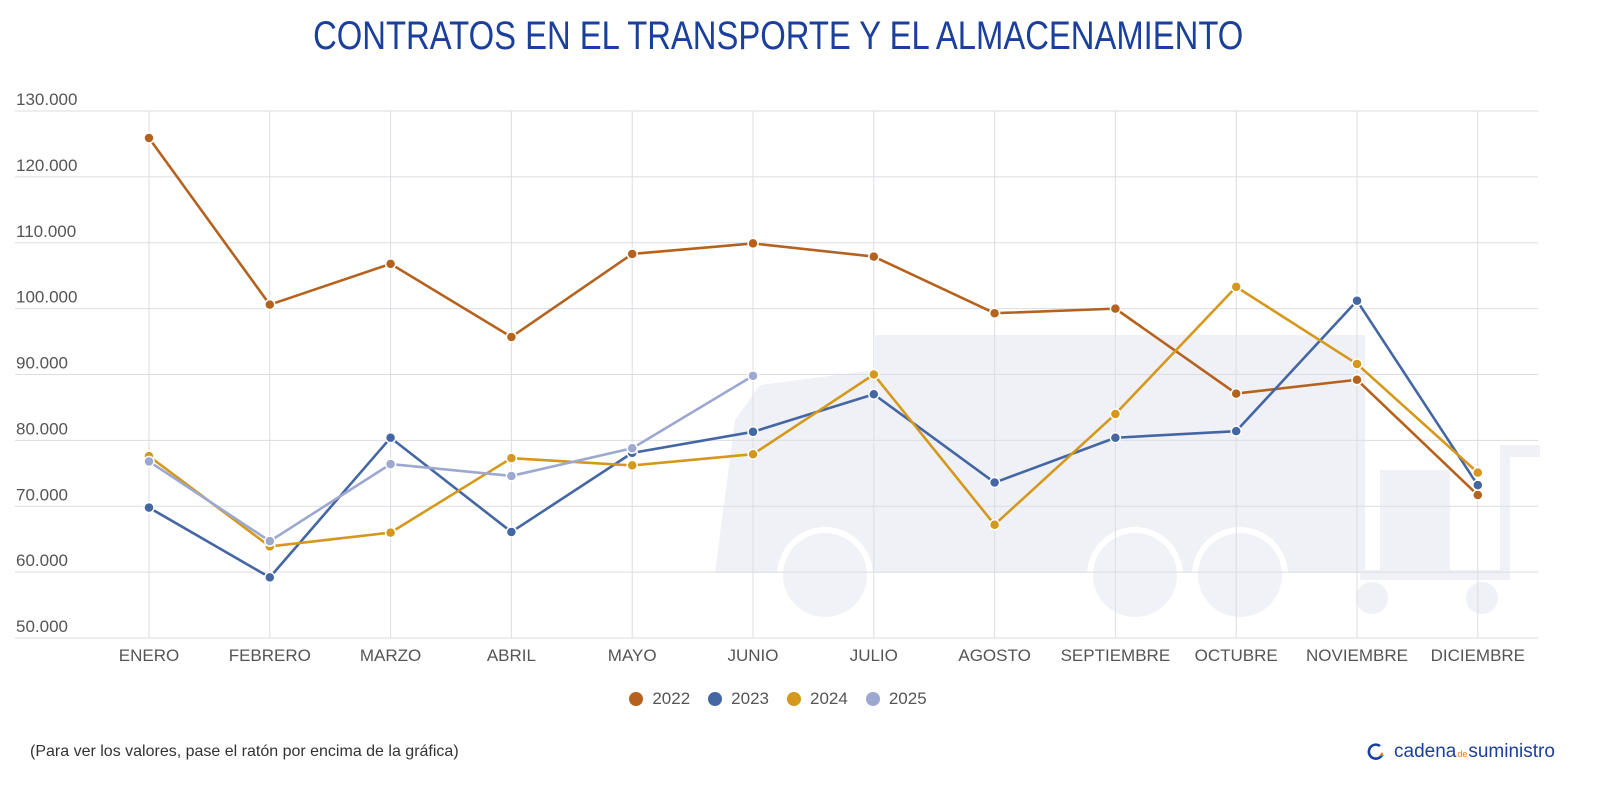 The height and width of the screenshot is (800, 1600). I want to click on y-tick-label: 80.000, so click(42, 428).